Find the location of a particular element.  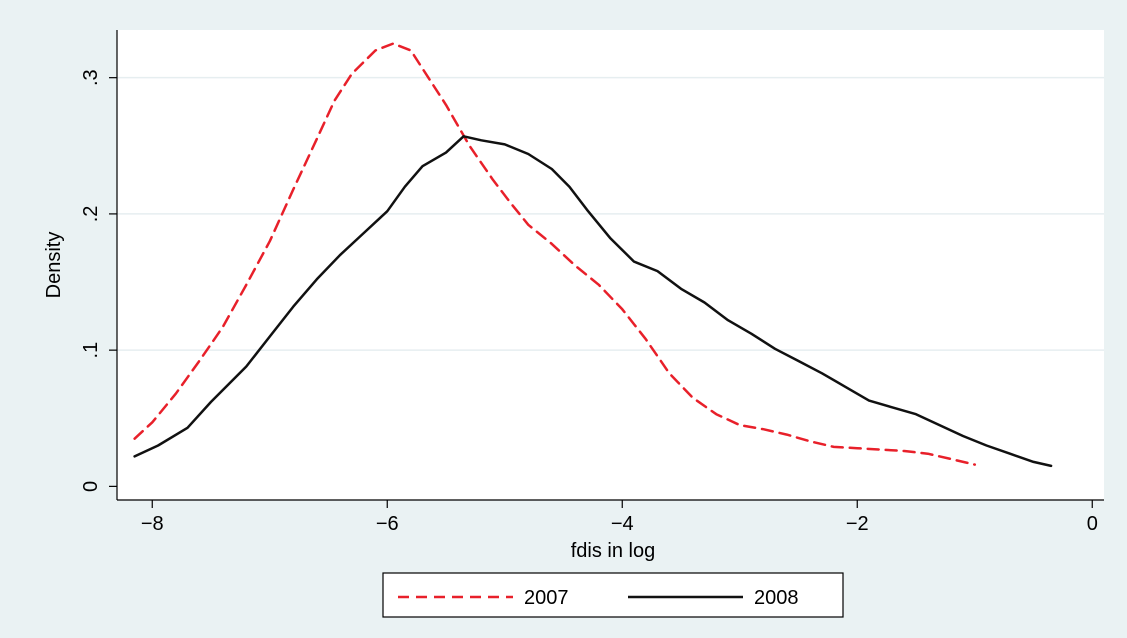

x-tick-label: −8 is located at coordinates (152, 524).